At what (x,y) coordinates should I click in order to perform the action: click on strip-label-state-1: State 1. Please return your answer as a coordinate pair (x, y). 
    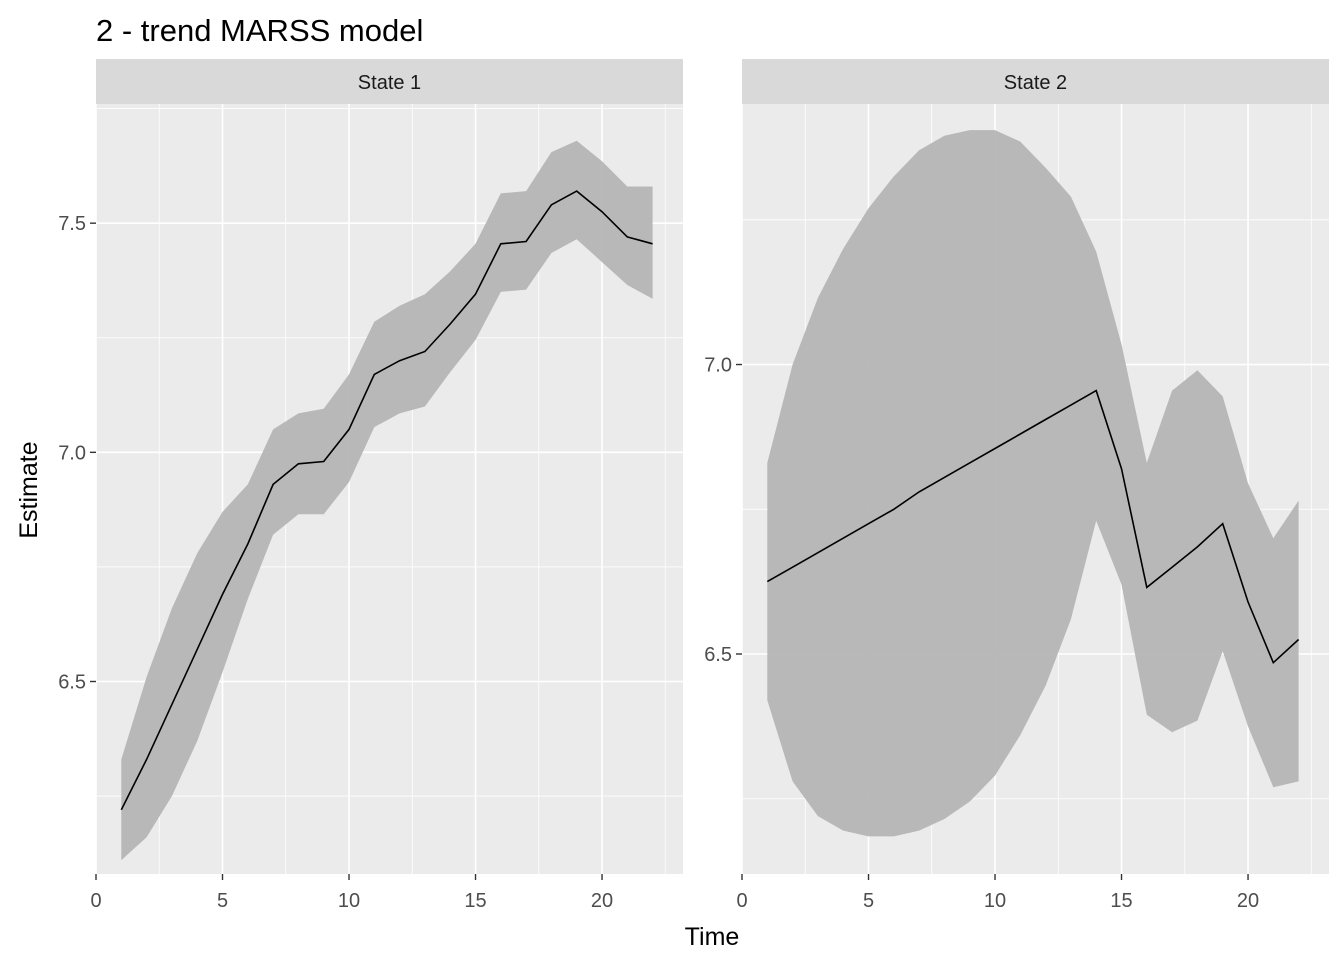
    Looking at the image, I should click on (389, 83).